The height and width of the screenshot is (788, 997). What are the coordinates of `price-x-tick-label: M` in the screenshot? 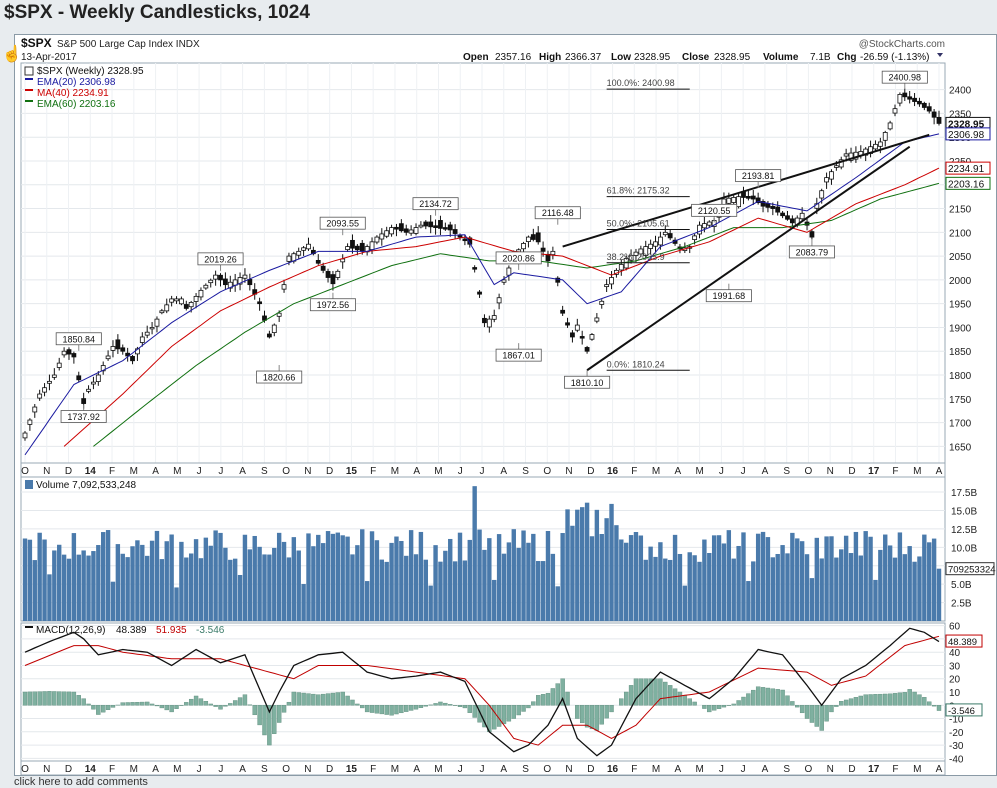 It's located at (438, 471).